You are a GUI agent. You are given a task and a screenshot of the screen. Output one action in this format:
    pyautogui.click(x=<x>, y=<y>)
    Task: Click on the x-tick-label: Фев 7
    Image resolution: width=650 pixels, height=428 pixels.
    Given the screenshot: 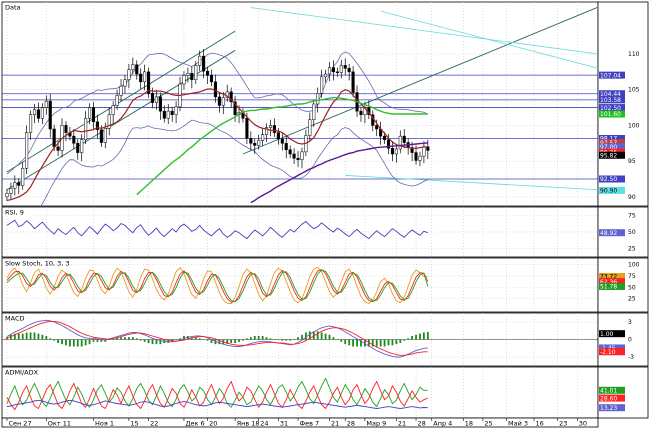 What is the action you would take?
    pyautogui.click(x=310, y=424)
    